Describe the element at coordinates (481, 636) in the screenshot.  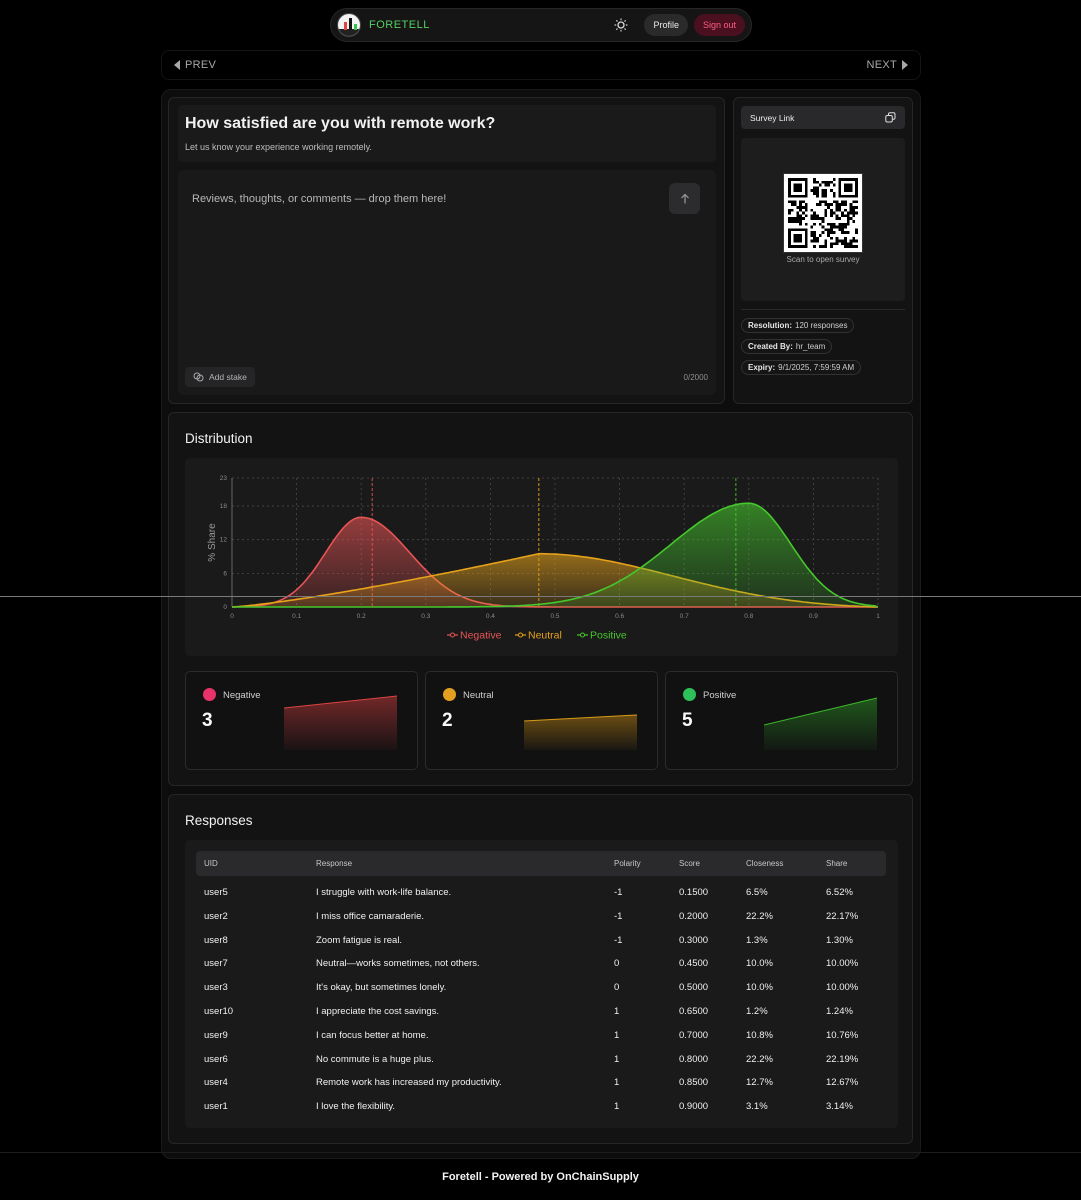
I see `legend-label: Negative` at that location.